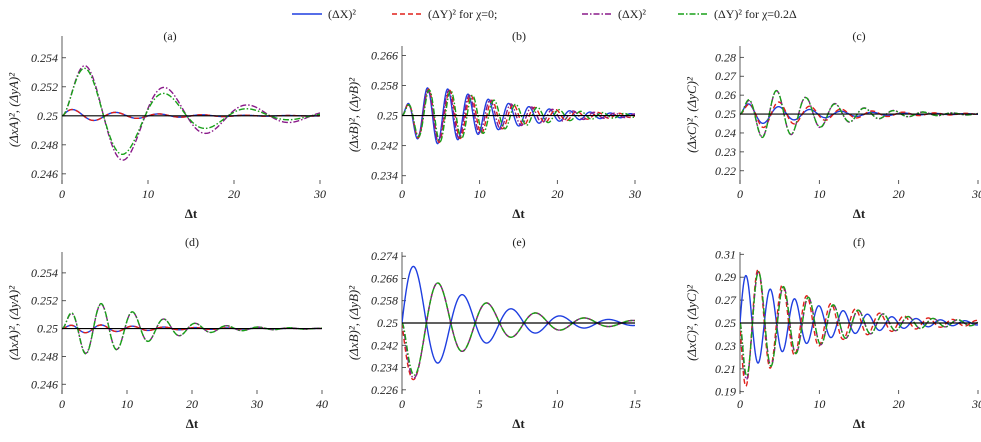 Image resolution: width=981 pixels, height=442 pixels. Describe the element at coordinates (324, 14) in the screenshot. I see `legend-item-1: (ΔX)²` at that location.